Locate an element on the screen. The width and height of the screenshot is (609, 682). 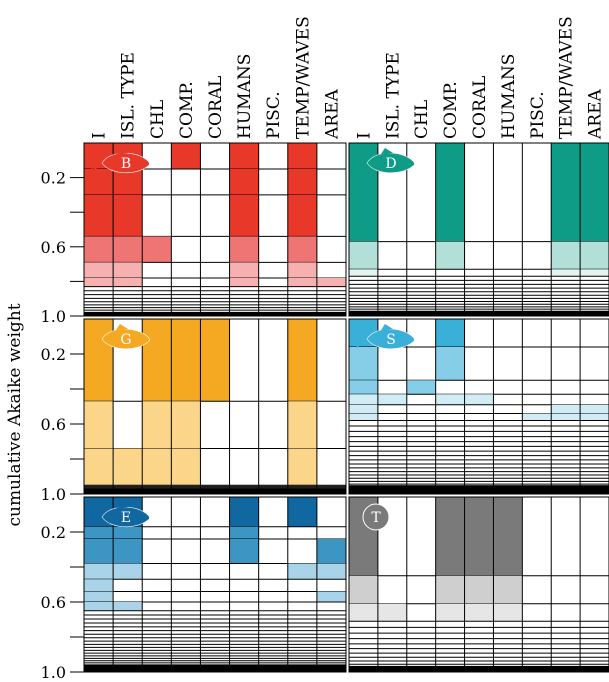
panel-label: D is located at coordinates (390, 164).